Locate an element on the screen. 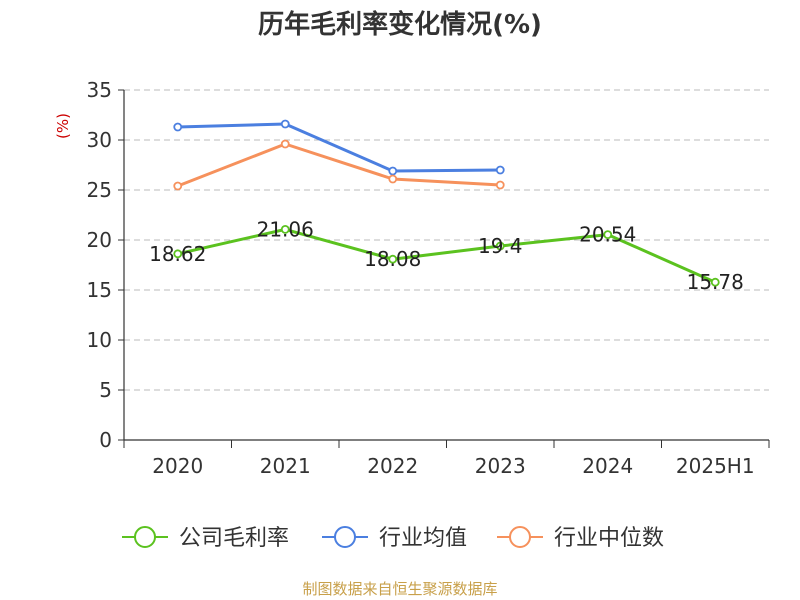 This screenshot has height=600, width=800. data-label: 21.06 is located at coordinates (285, 229).